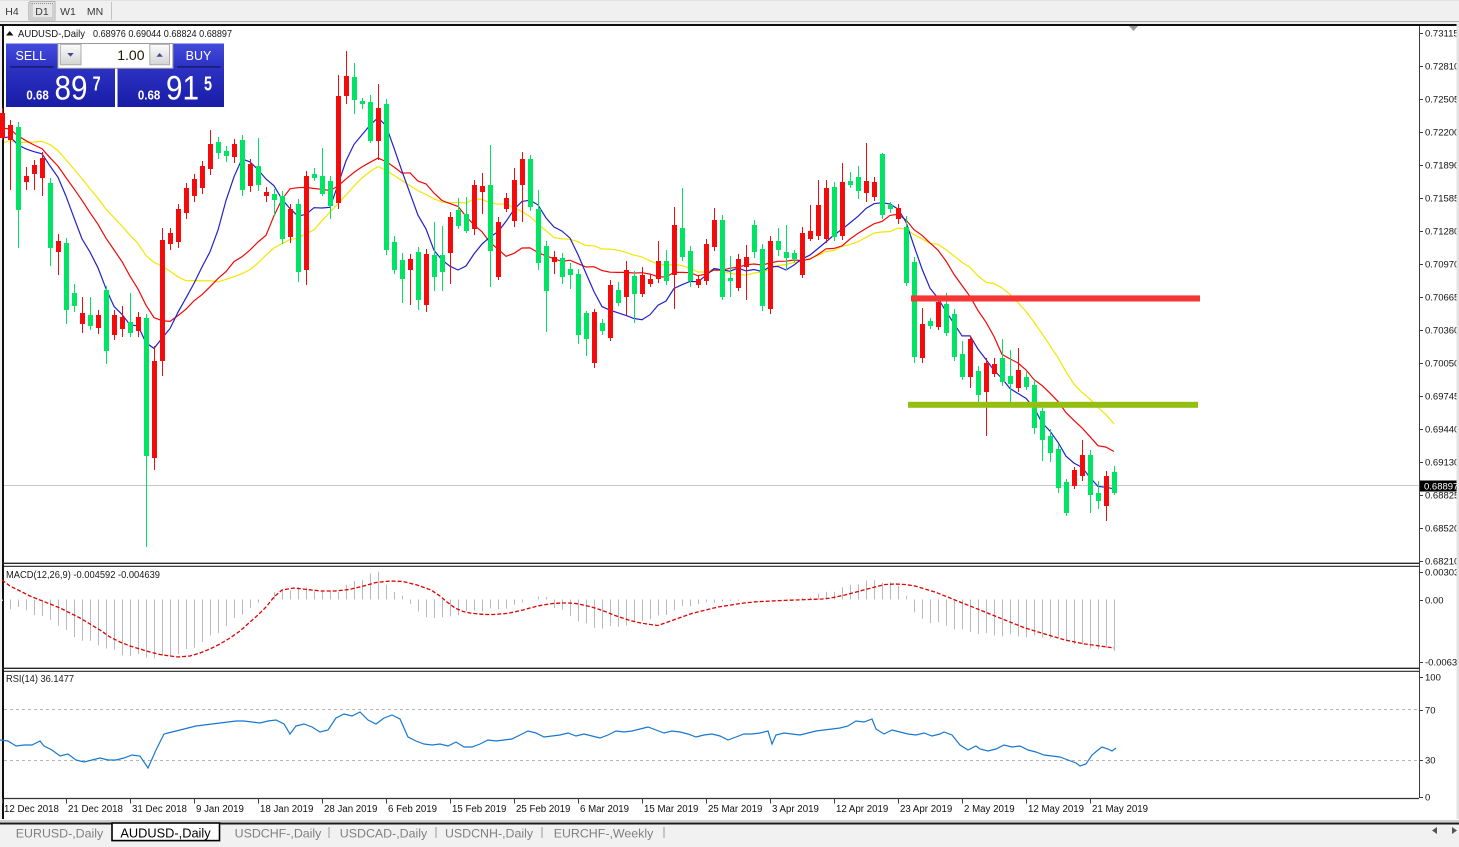 This screenshot has height=847, width=1459. I want to click on svg-text: 1.00, so click(130, 55).